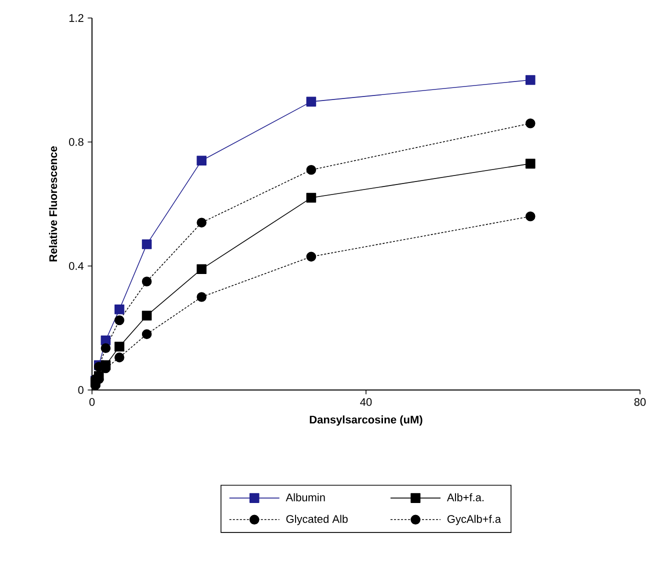 This screenshot has height=565, width=663. What do you see at coordinates (305, 497) in the screenshot?
I see `legend-label: Albumin` at bounding box center [305, 497].